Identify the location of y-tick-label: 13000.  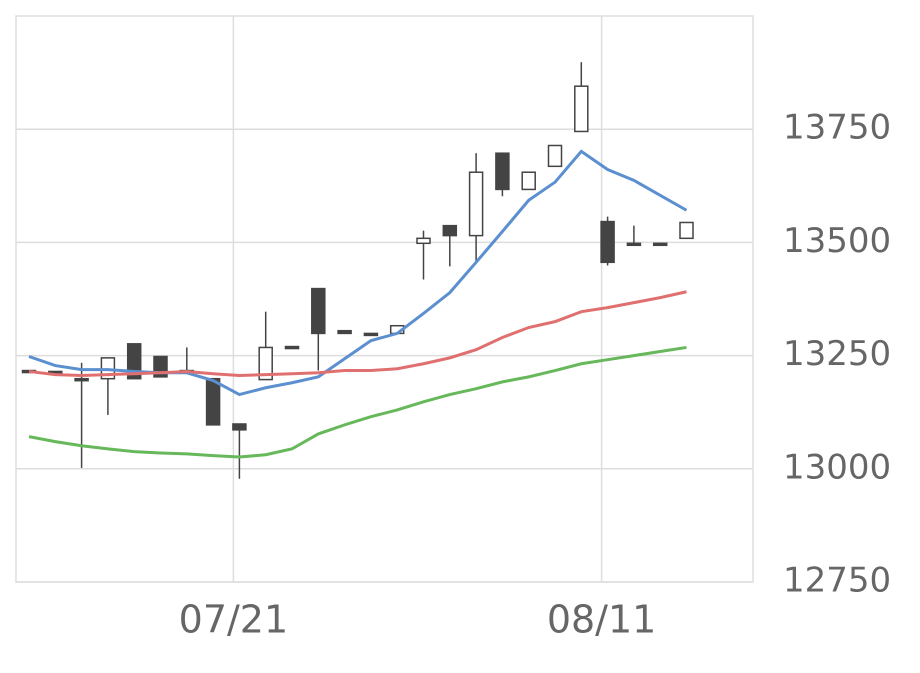
(837, 467).